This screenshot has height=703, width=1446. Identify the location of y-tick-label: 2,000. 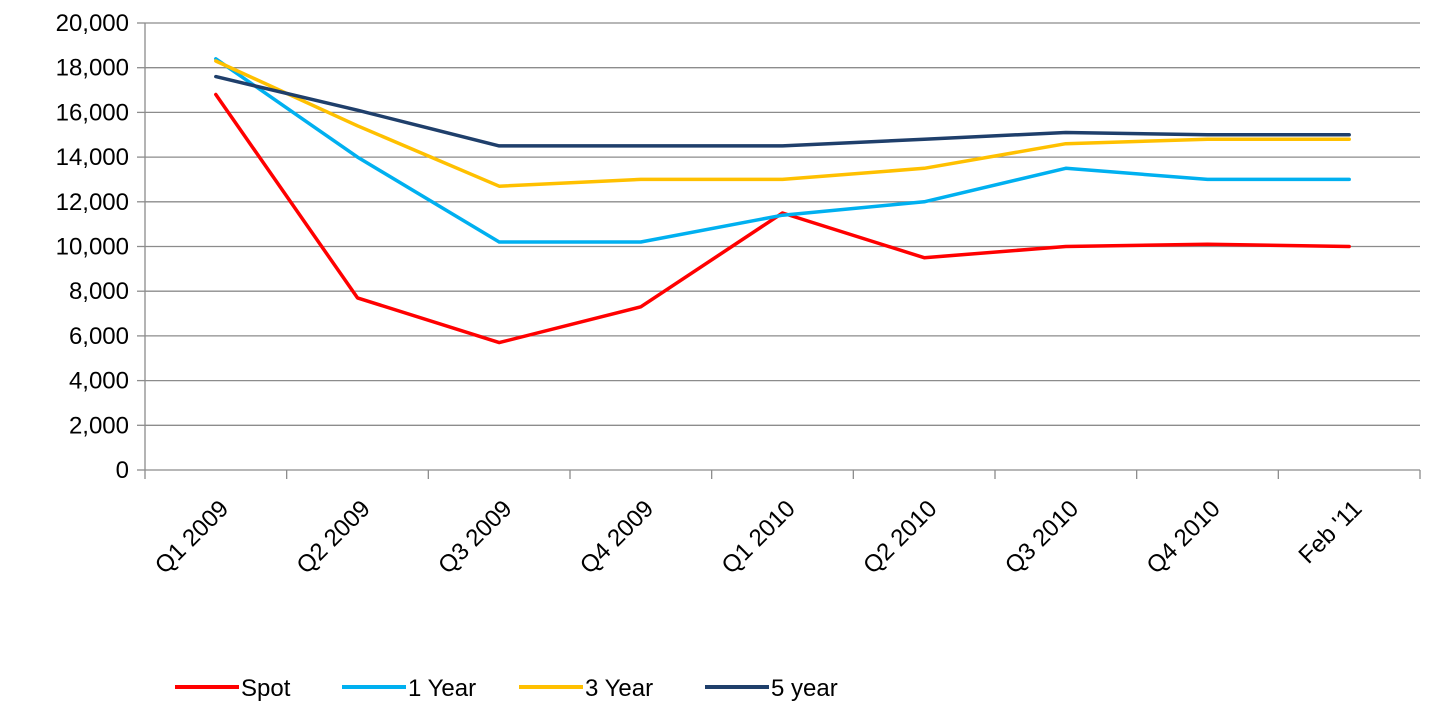
(99, 425).